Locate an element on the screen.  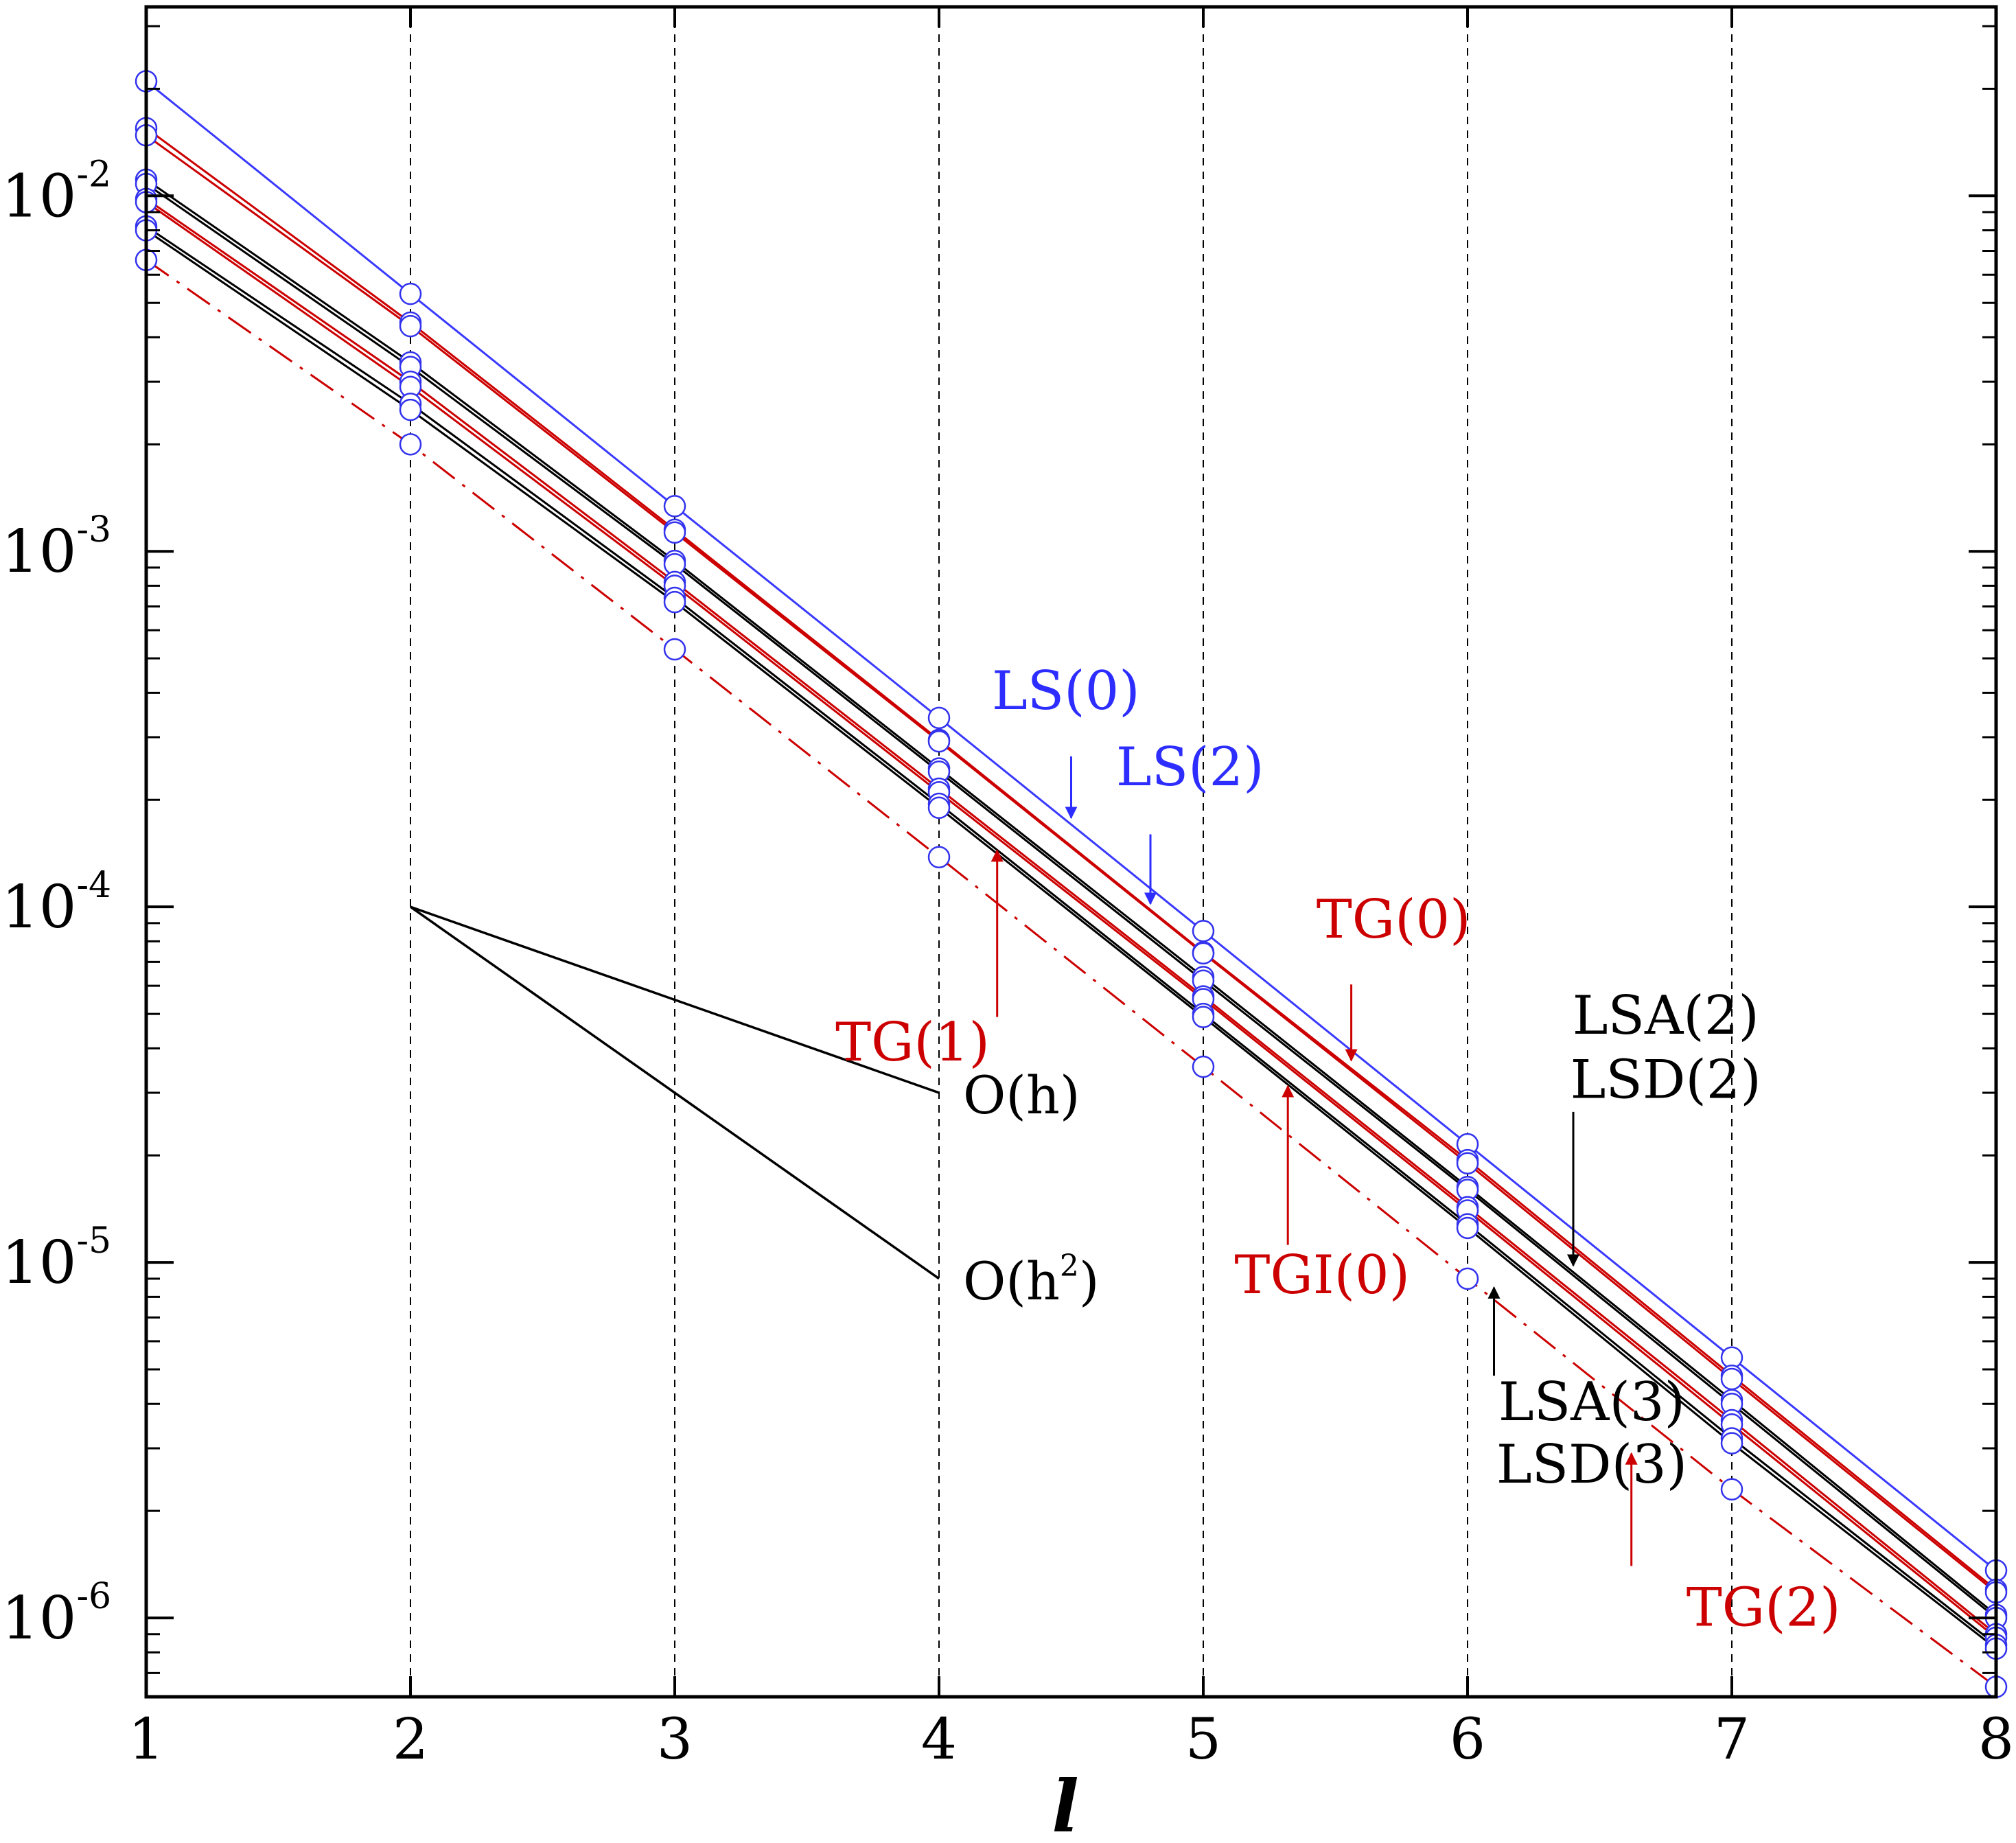
y-tick-label: 10⁻⁴ is located at coordinates (56, 904).